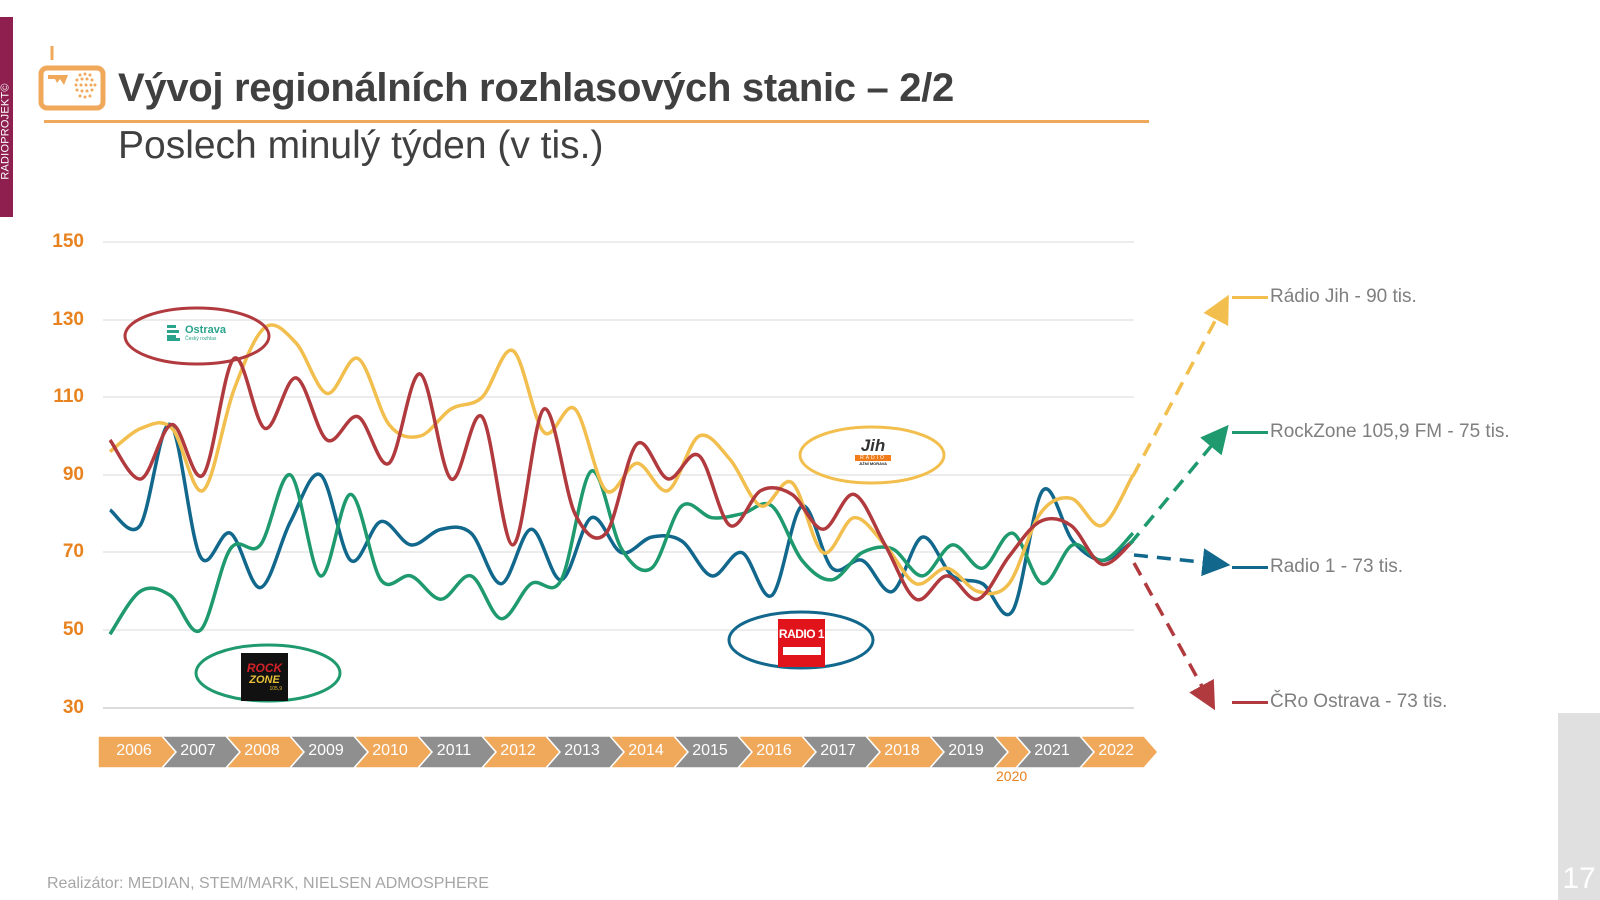 This screenshot has width=1600, height=900. Describe the element at coordinates (902, 750) in the screenshot. I see `year-2018: 2018` at that location.